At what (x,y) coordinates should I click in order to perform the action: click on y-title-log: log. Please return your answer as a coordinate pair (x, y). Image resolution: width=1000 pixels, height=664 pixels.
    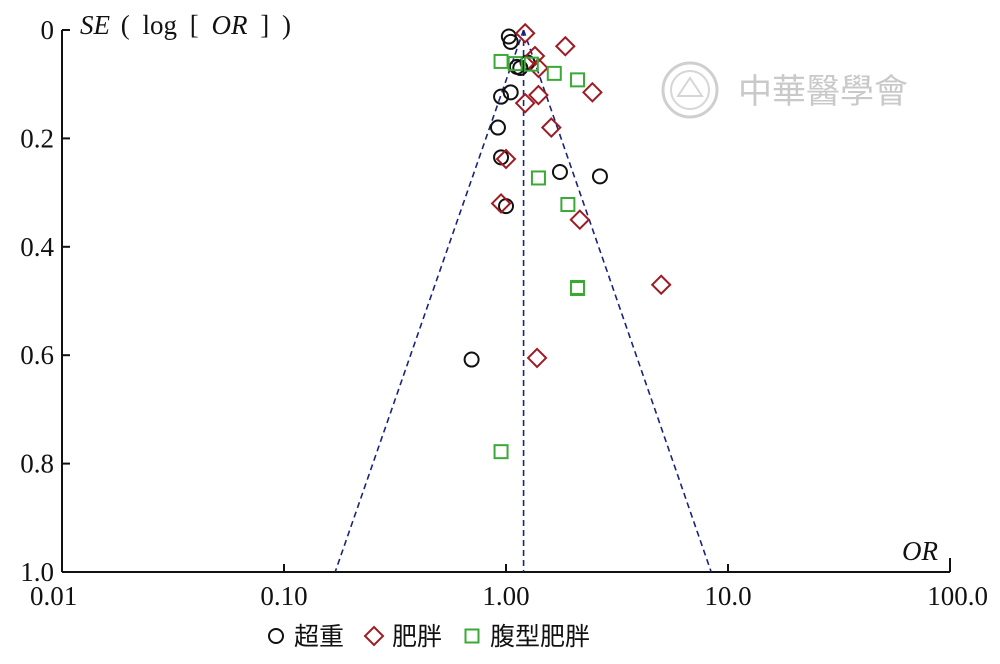
    Looking at the image, I should click on (160, 25).